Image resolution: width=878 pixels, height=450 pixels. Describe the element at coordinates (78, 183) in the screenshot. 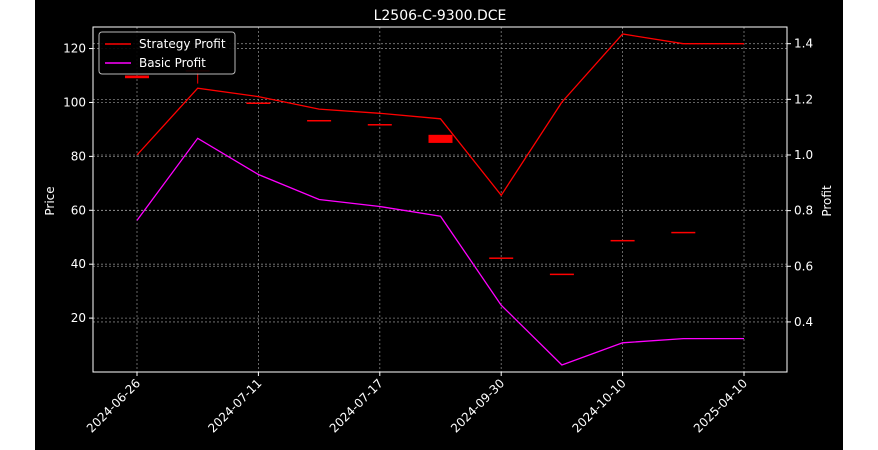

I see `left-y-axis: 20 40 60 80 100 120` at that location.